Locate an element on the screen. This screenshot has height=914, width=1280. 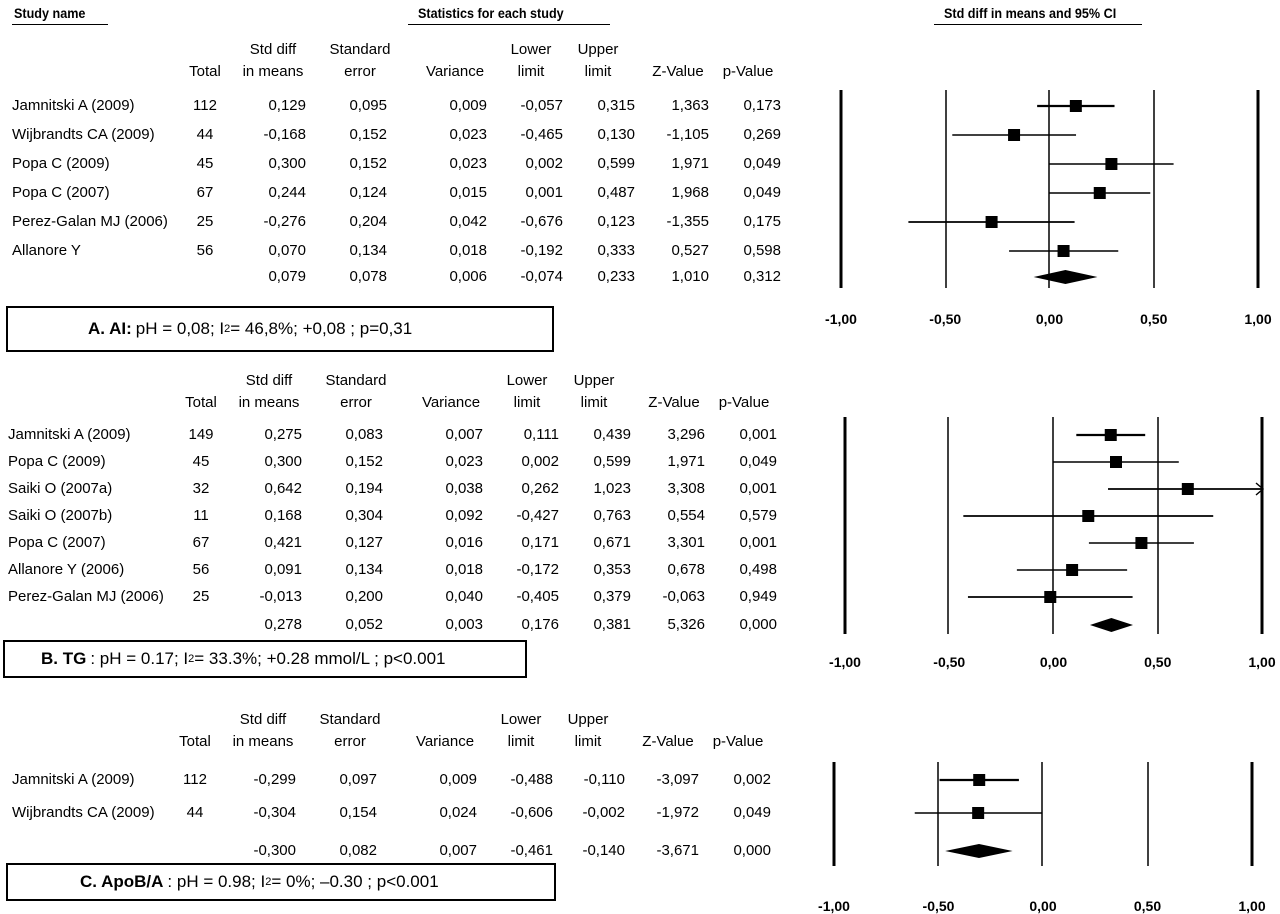
table-cell-upper: 0,123 is located at coordinates (616, 221).